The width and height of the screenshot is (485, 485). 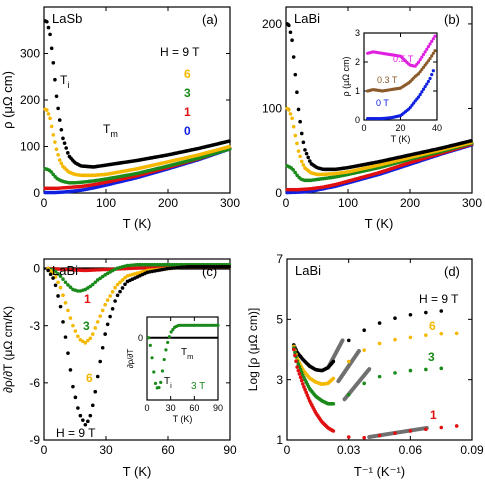 I want to click on fit-line, so click(x=348, y=366).